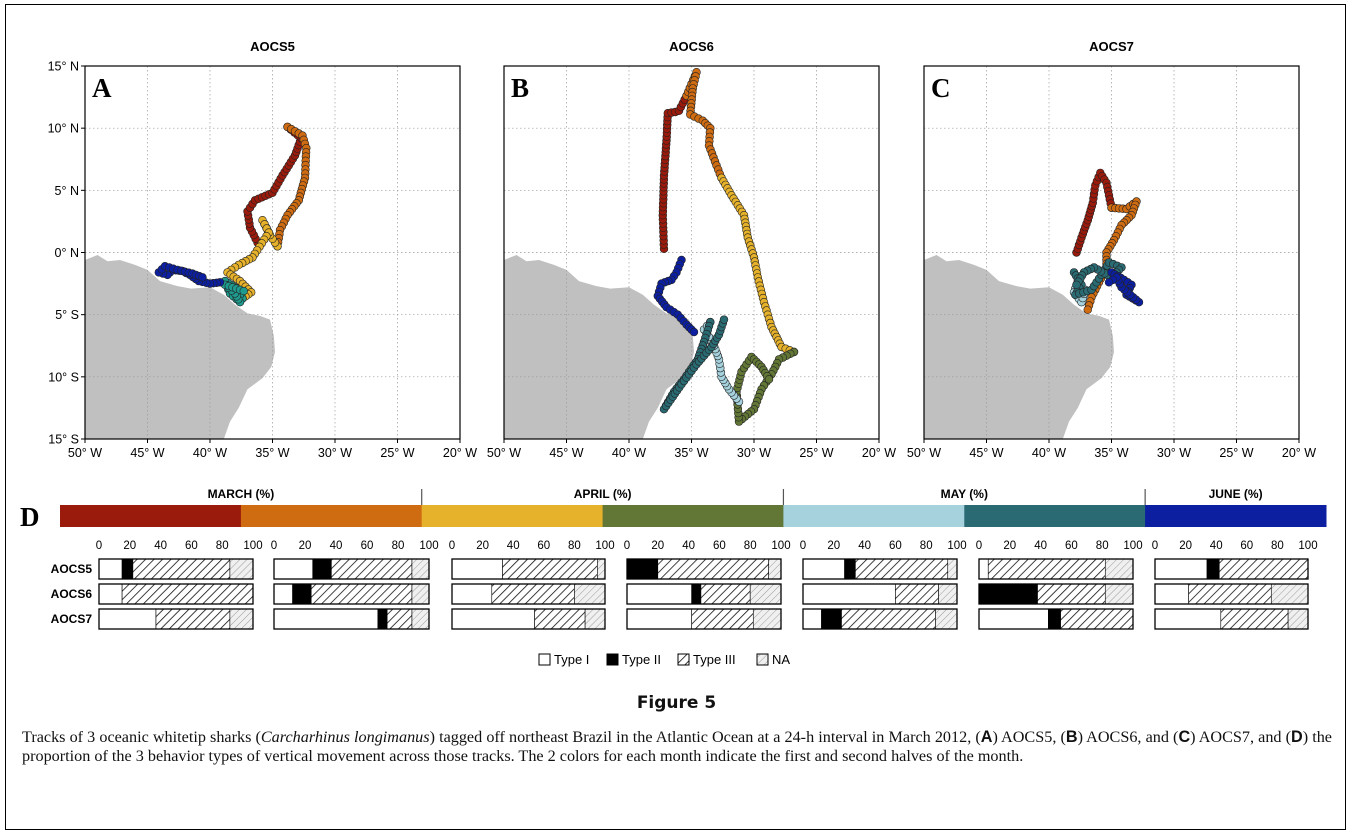 The image size is (1353, 837). I want to click on map-content, so click(691, 252).